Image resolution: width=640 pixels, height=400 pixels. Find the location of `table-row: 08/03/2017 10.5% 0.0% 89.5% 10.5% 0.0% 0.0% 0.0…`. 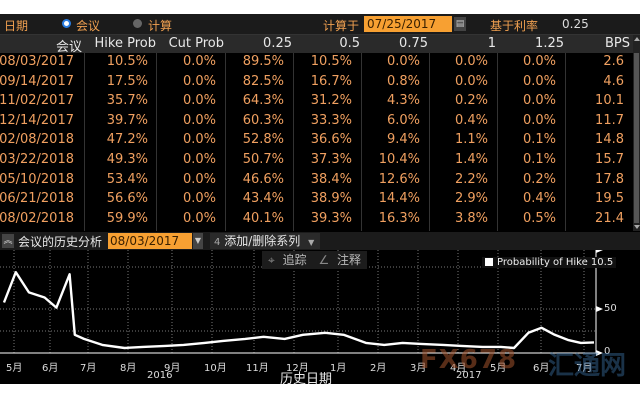

table-row: 08/03/2017 10.5% 0.0% 89.5% 10.5% 0.0% 0.0% 0.0… is located at coordinates (316, 63).